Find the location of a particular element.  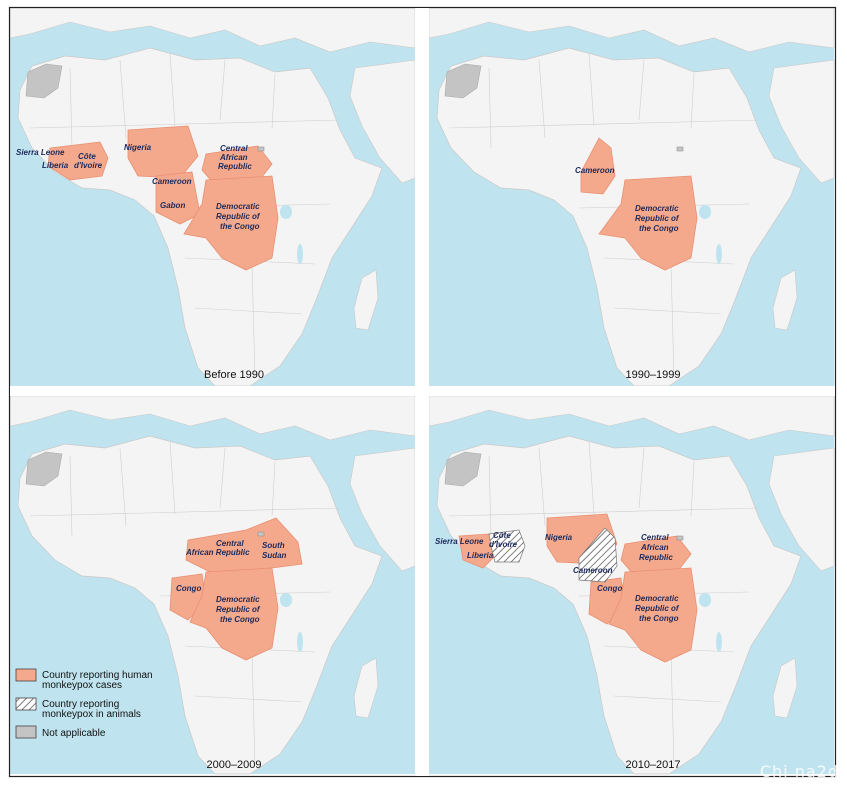

watermark: Chi na2d is located at coordinates (799, 771).